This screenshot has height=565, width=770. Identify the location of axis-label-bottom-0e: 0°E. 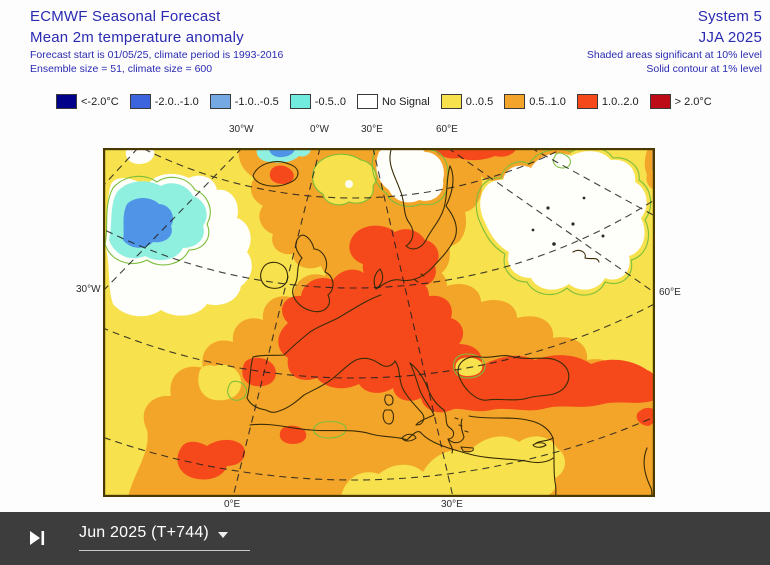
(232, 504).